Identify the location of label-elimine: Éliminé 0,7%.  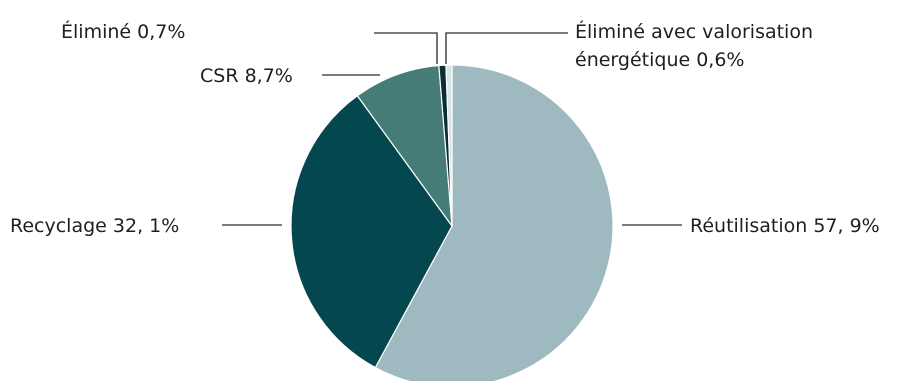
(123, 31).